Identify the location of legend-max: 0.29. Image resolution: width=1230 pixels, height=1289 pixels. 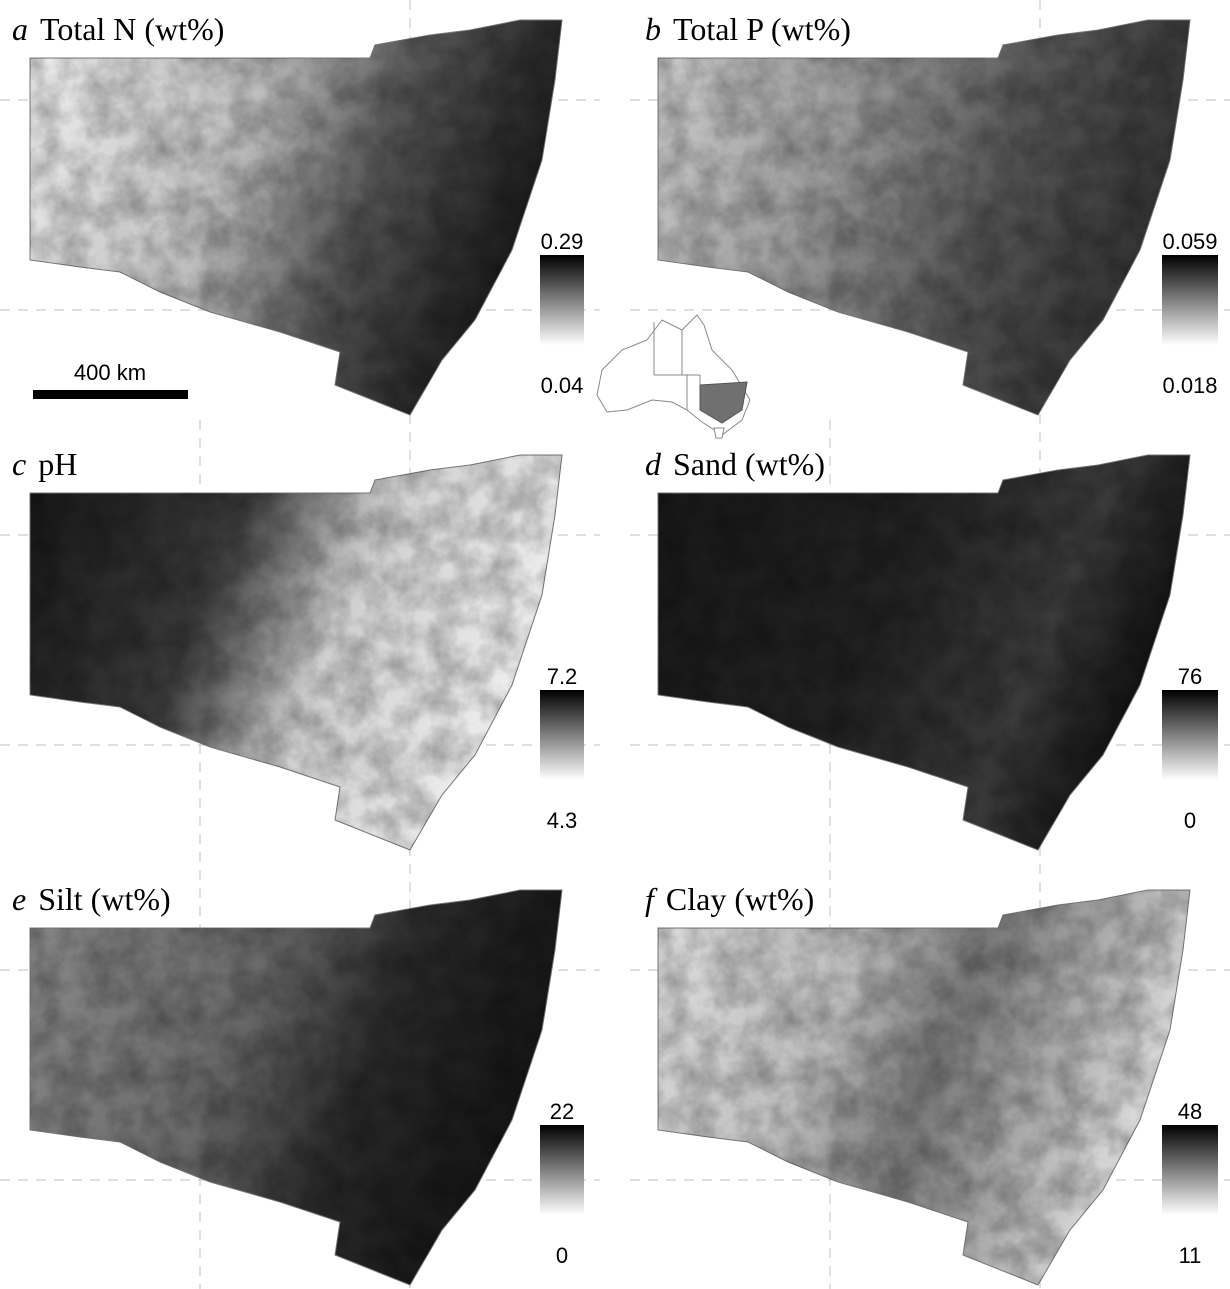
(562, 241).